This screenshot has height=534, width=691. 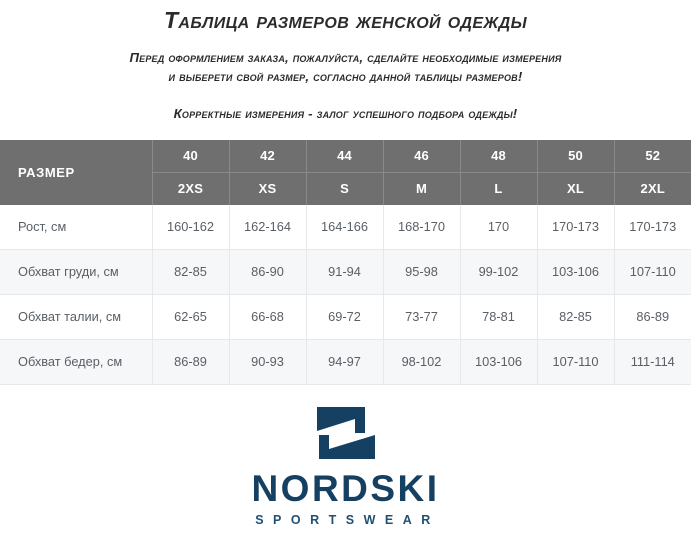 I want to click on numeric-size-header: 50, so click(x=576, y=156).